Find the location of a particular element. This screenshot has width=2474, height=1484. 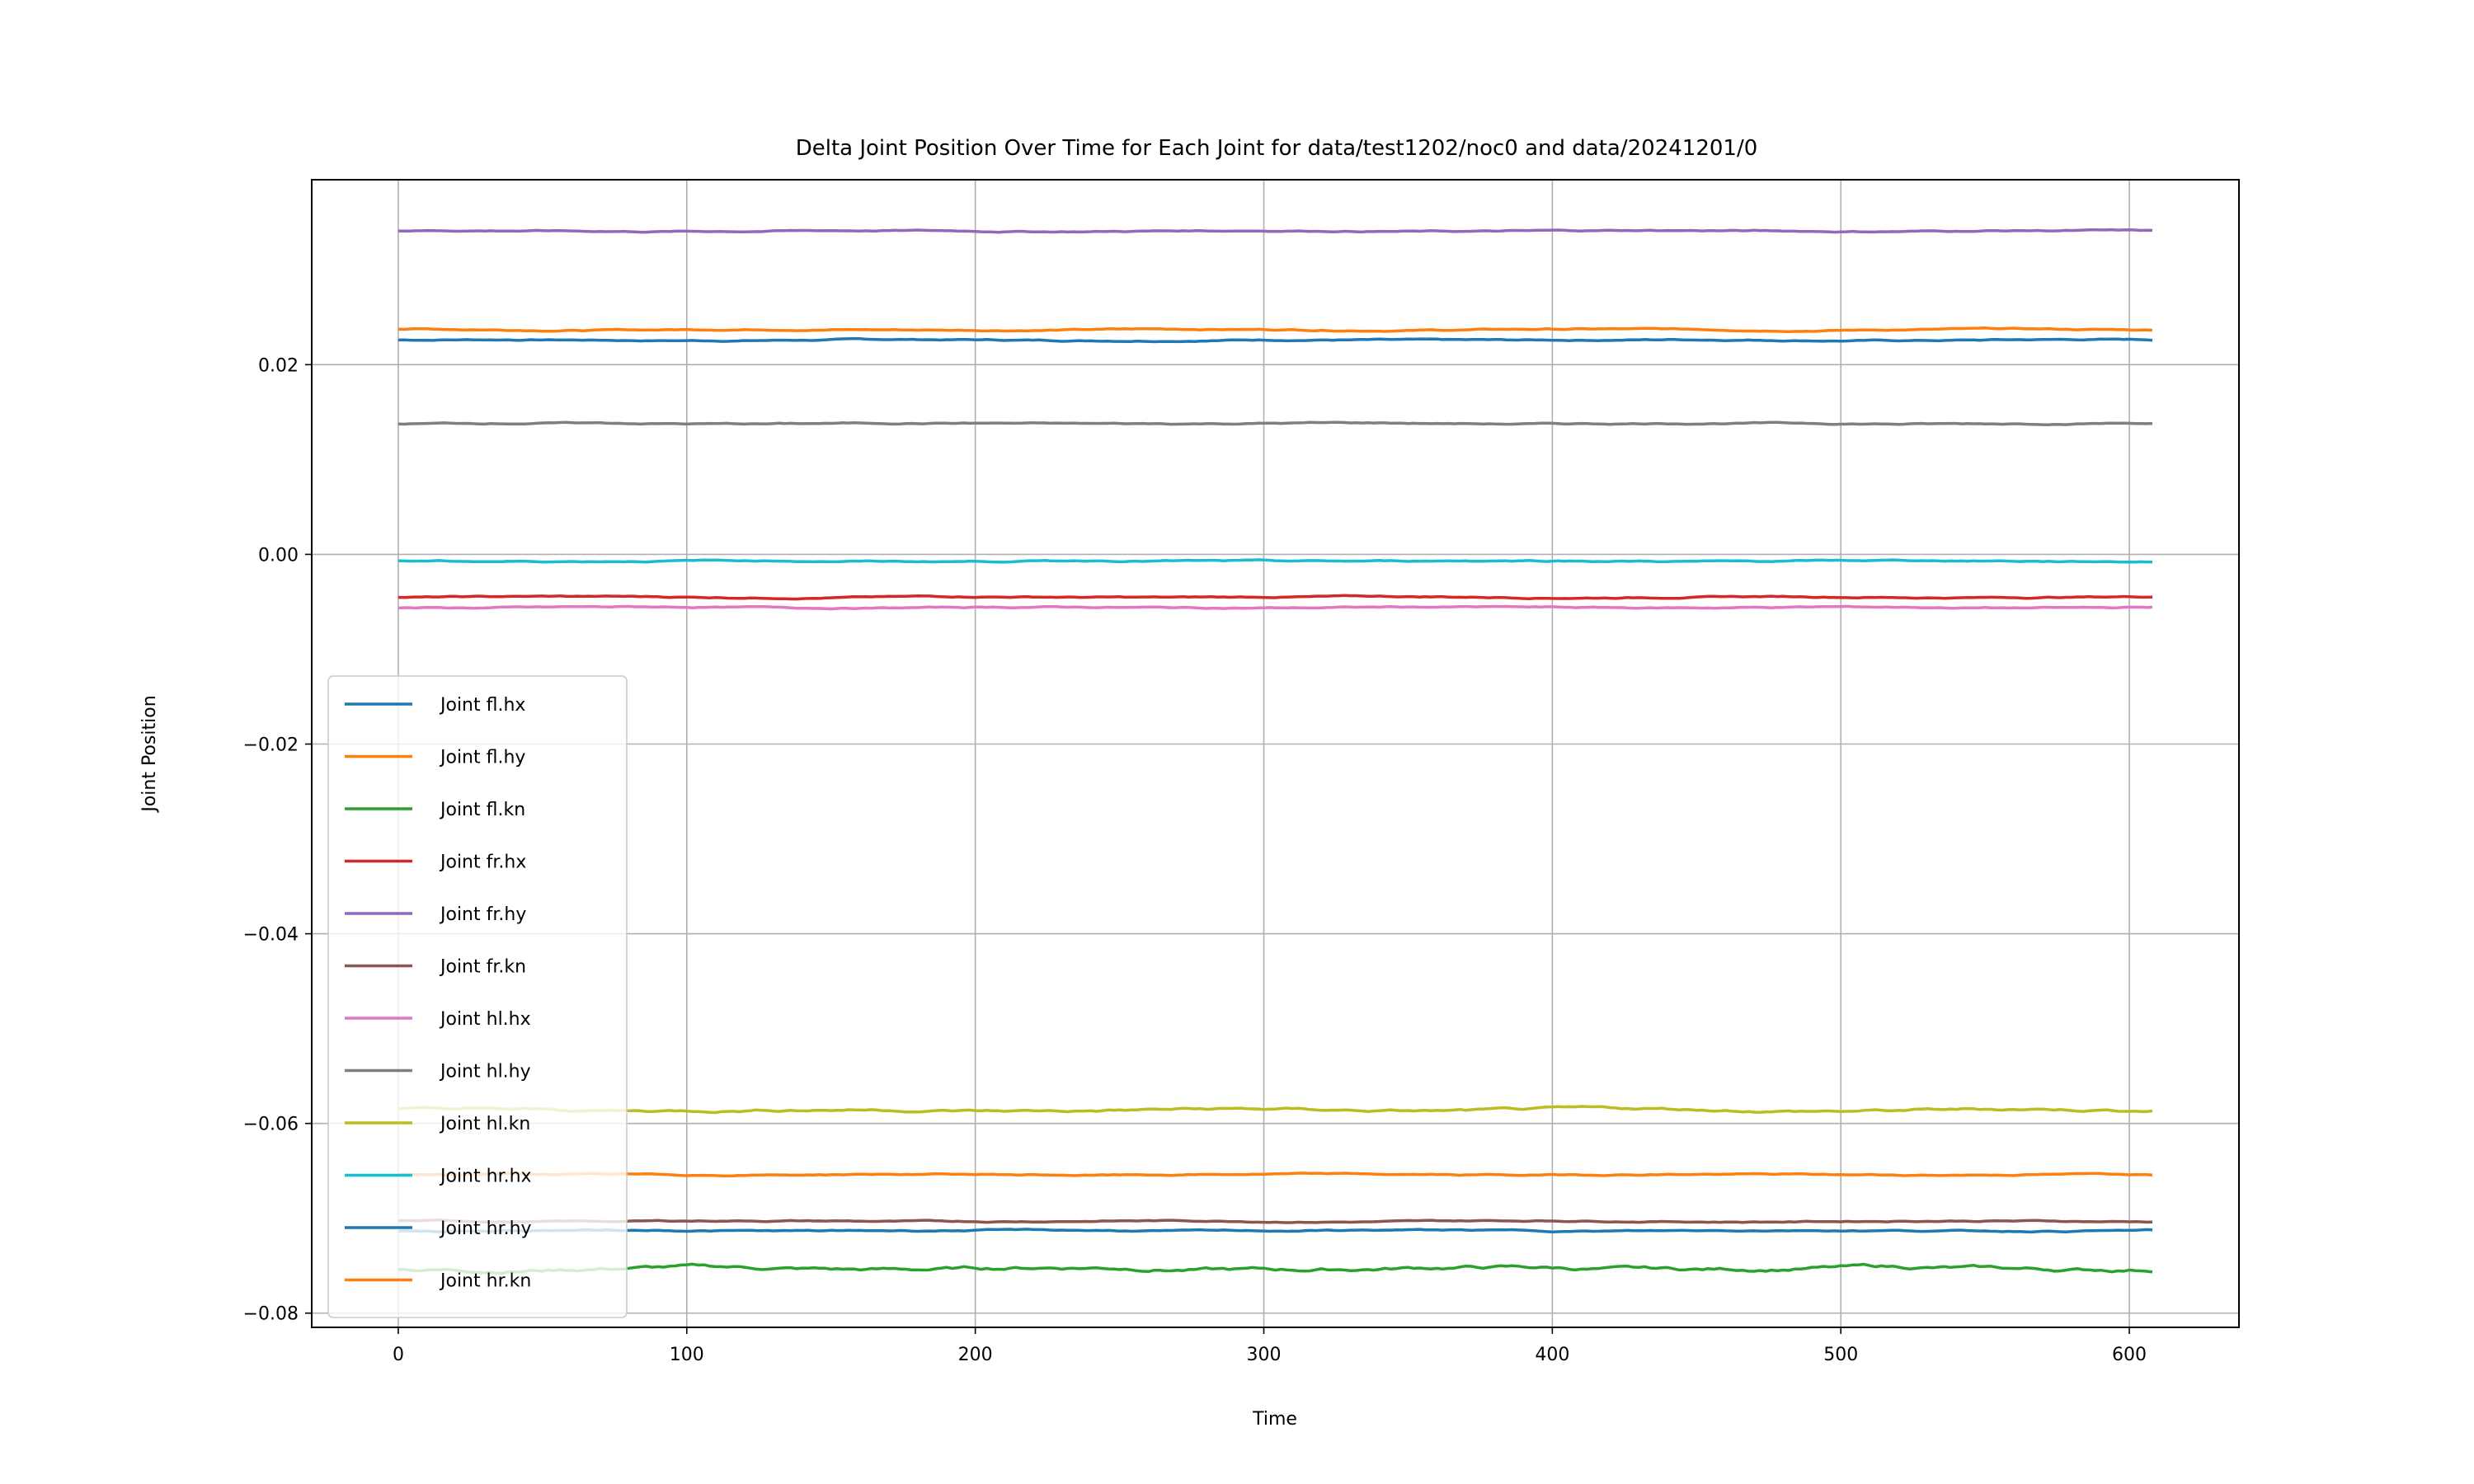

y-tick-label: −0.04 is located at coordinates (271, 935).